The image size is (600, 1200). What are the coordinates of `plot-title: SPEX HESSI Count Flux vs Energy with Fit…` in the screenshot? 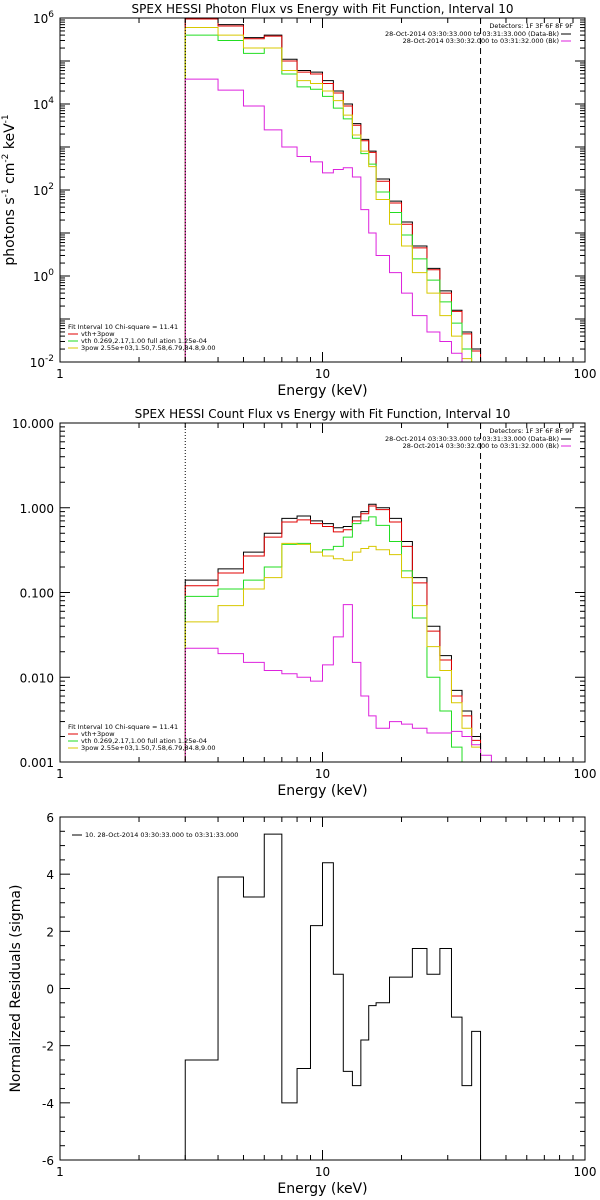 It's located at (323, 414).